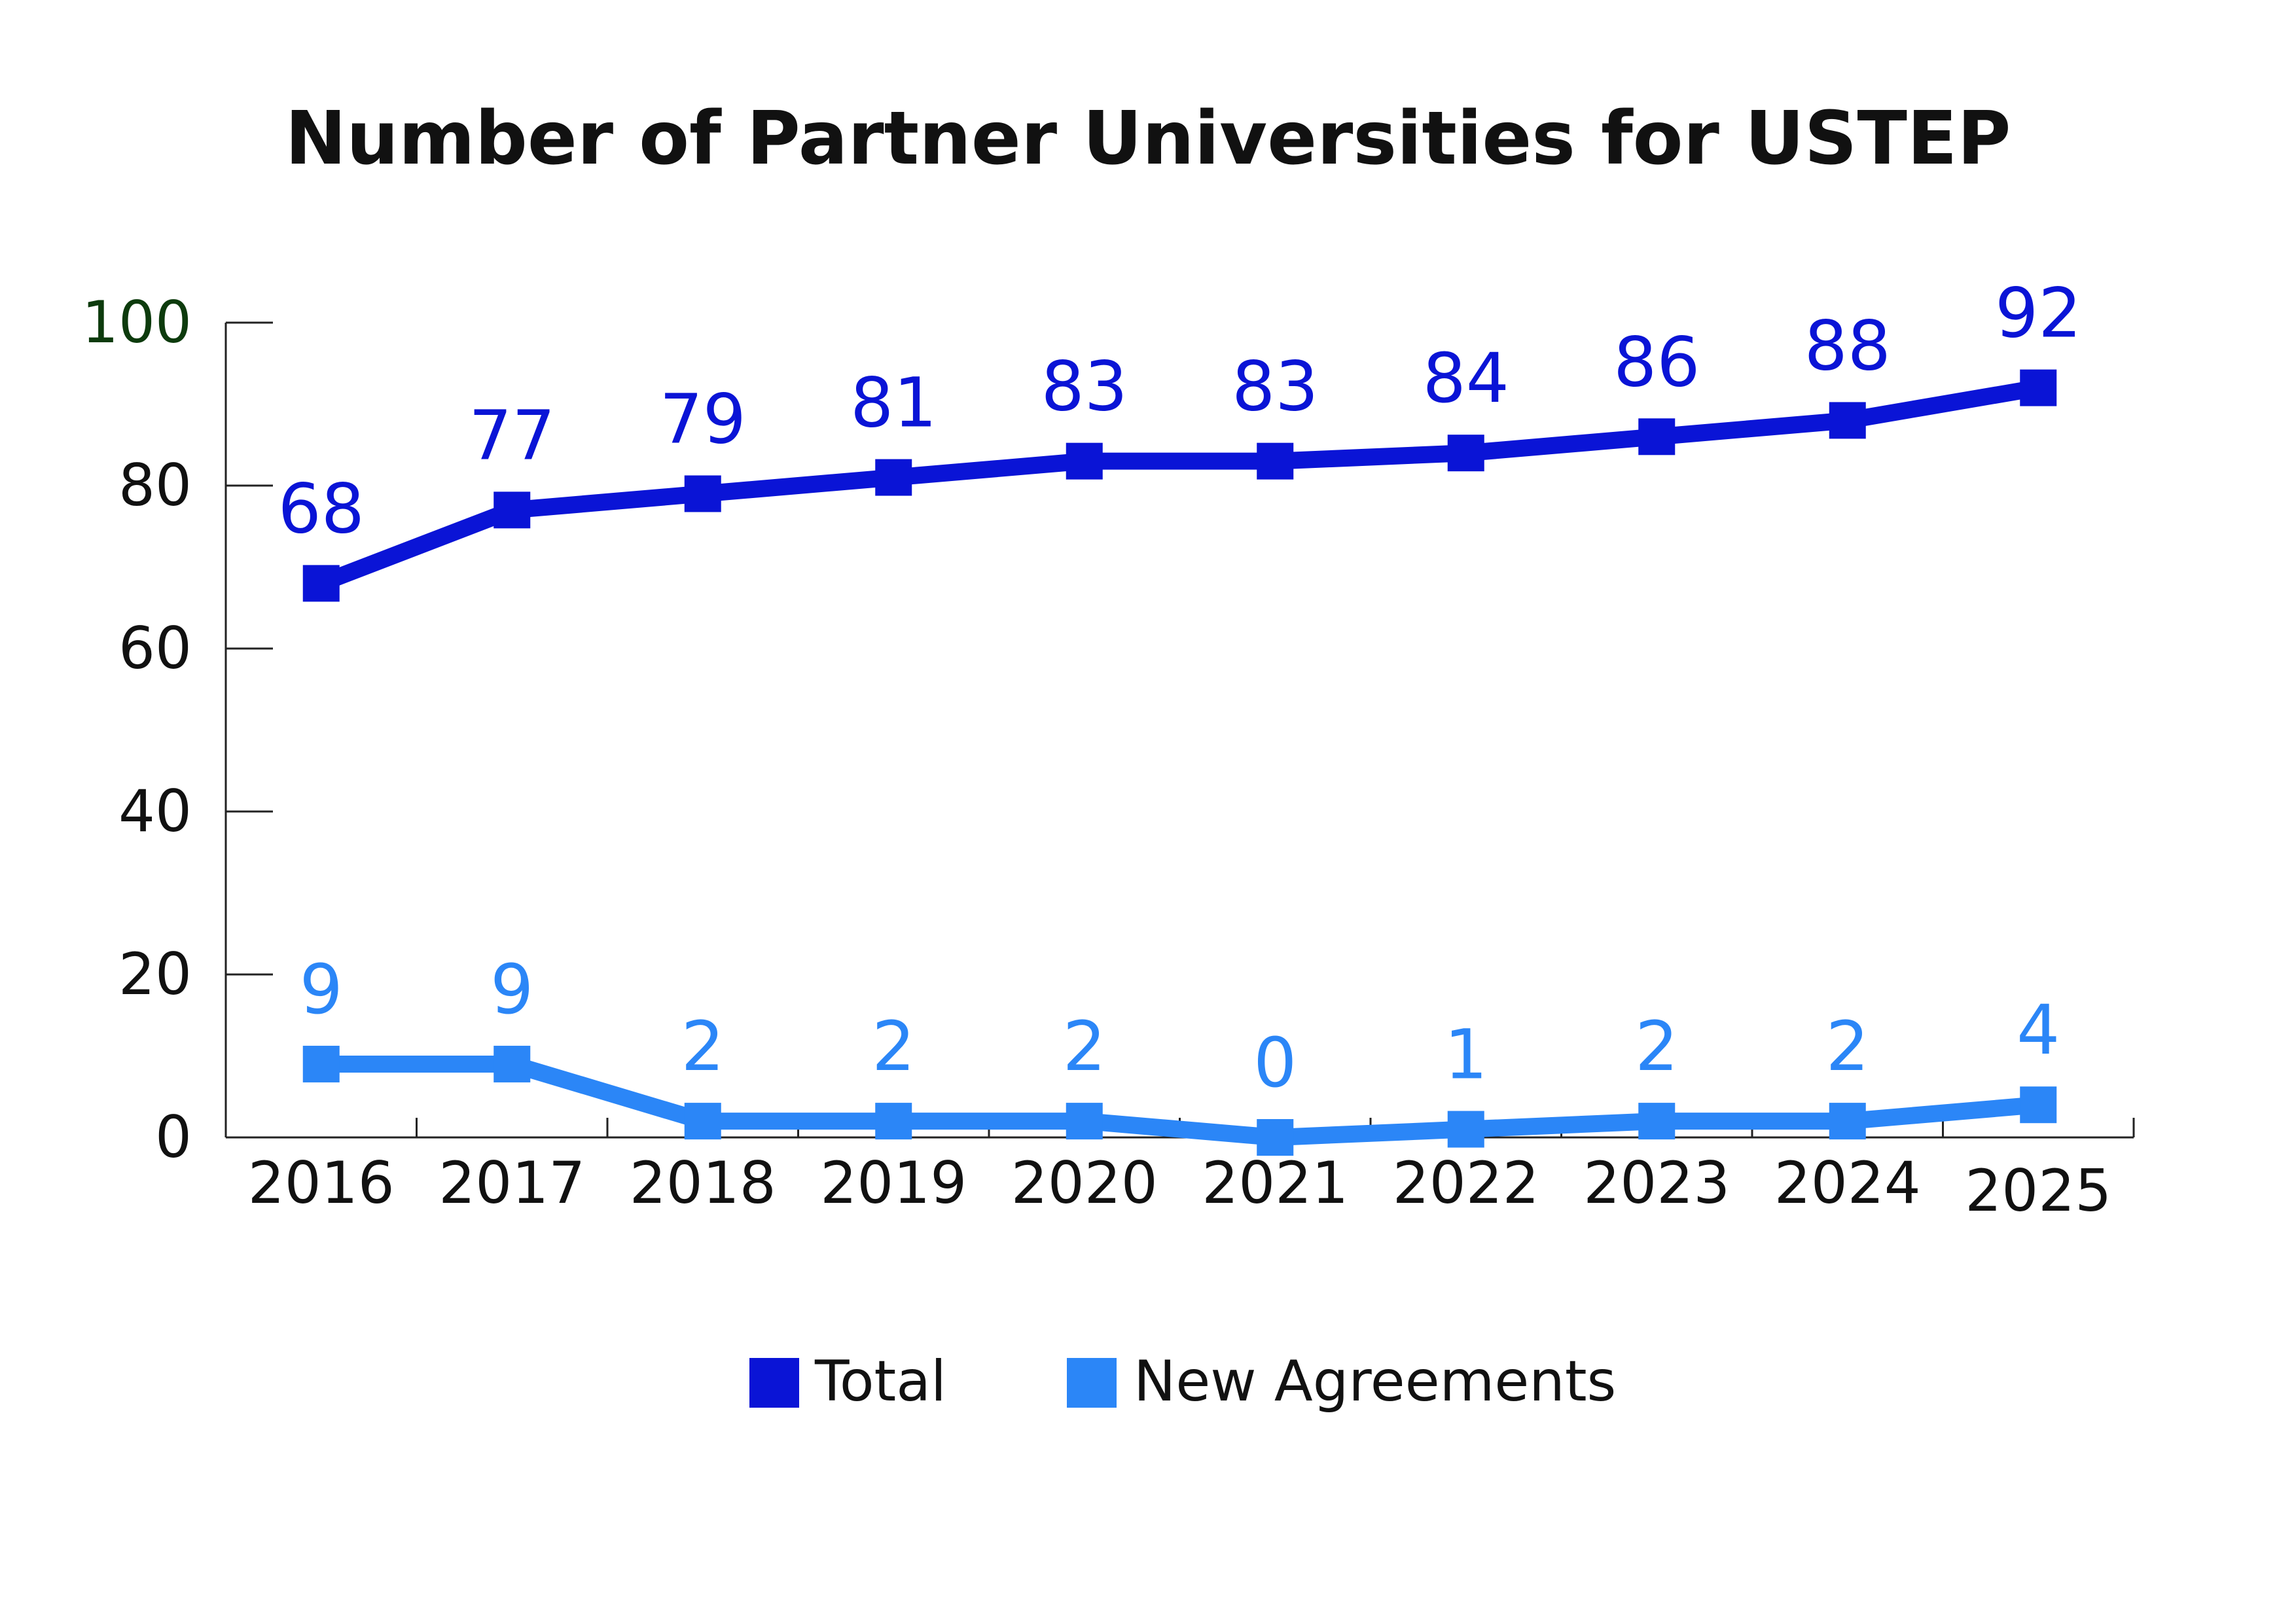  What do you see at coordinates (155, 811) in the screenshot?
I see `y-tick-label: 40` at bounding box center [155, 811].